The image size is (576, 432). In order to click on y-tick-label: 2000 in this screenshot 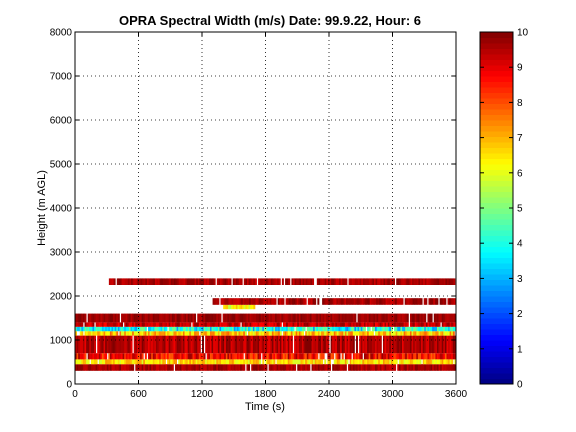, I will do `click(61, 297)`.